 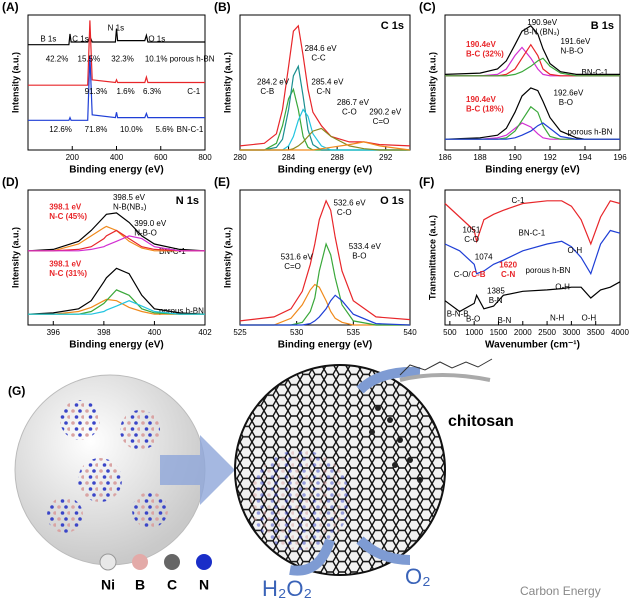 What do you see at coordinates (365, 246) in the screenshot?
I see `annotation: 533.4 eV` at bounding box center [365, 246].